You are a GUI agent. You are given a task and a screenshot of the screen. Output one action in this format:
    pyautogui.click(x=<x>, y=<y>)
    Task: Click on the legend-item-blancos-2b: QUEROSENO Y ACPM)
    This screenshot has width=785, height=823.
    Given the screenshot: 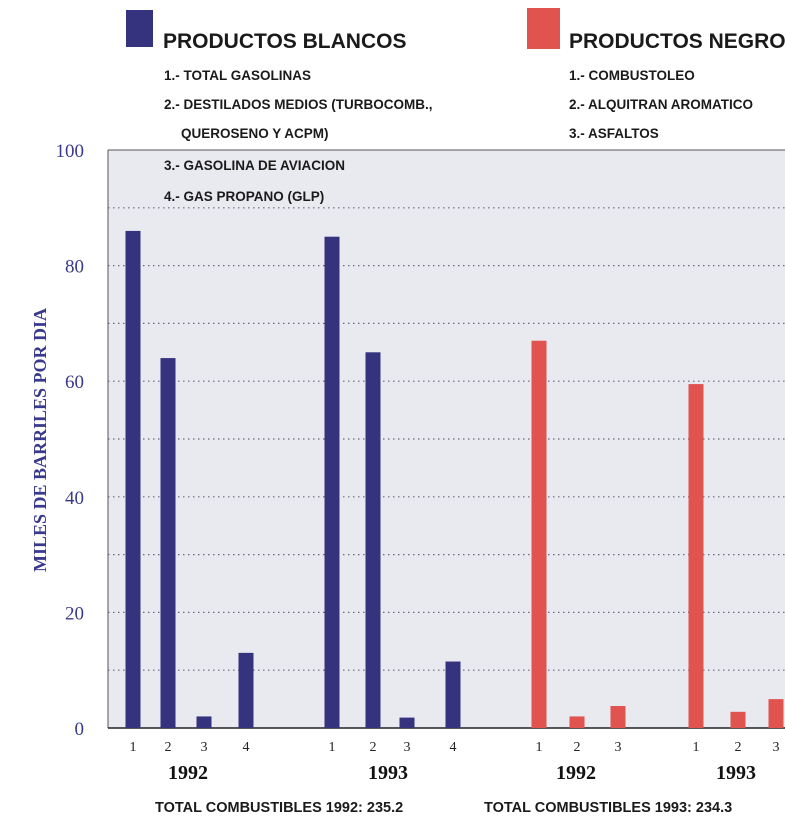 What is the action you would take?
    pyautogui.click(x=255, y=133)
    